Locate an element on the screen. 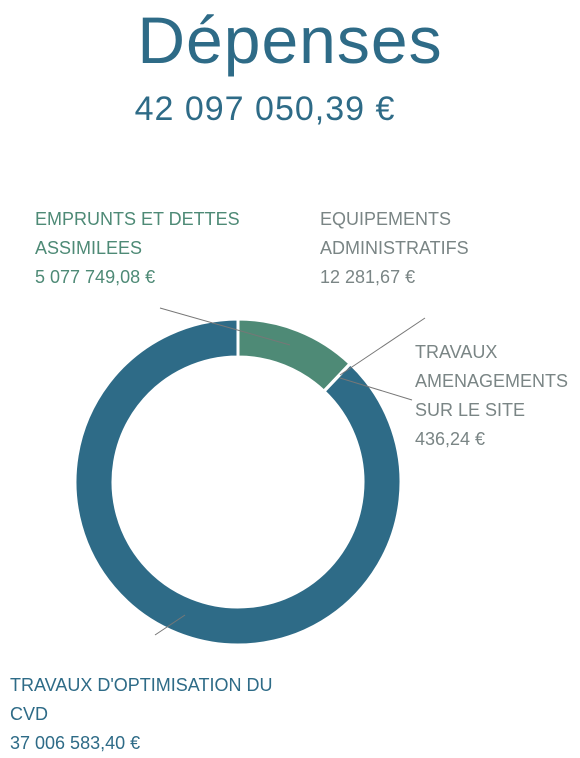 The width and height of the screenshot is (580, 758). slice-name: TRAVAUX AMENAGEMENTS SUR LE SITE is located at coordinates (492, 381).